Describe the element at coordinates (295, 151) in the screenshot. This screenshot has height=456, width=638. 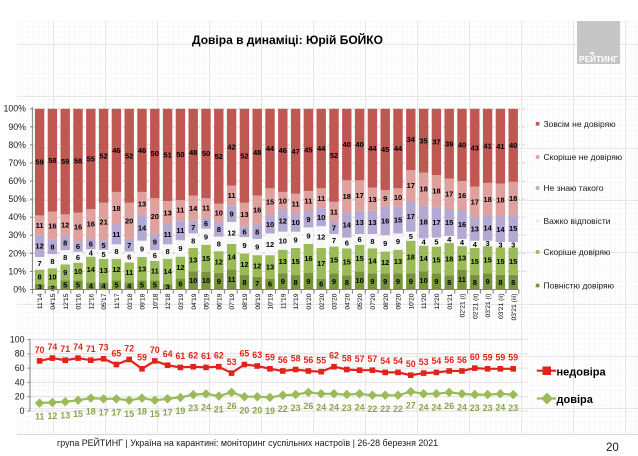
I see `svg-text: 47` at that location.